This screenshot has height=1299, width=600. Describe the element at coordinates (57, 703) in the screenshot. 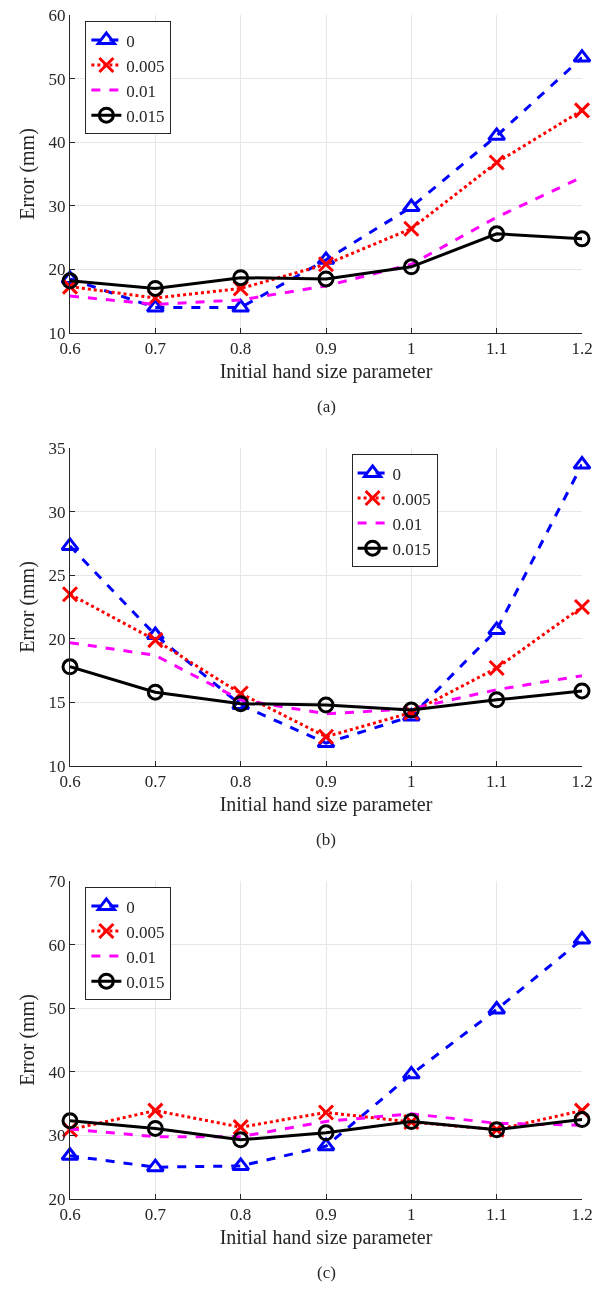

I see `y-tick-label: 15` at that location.